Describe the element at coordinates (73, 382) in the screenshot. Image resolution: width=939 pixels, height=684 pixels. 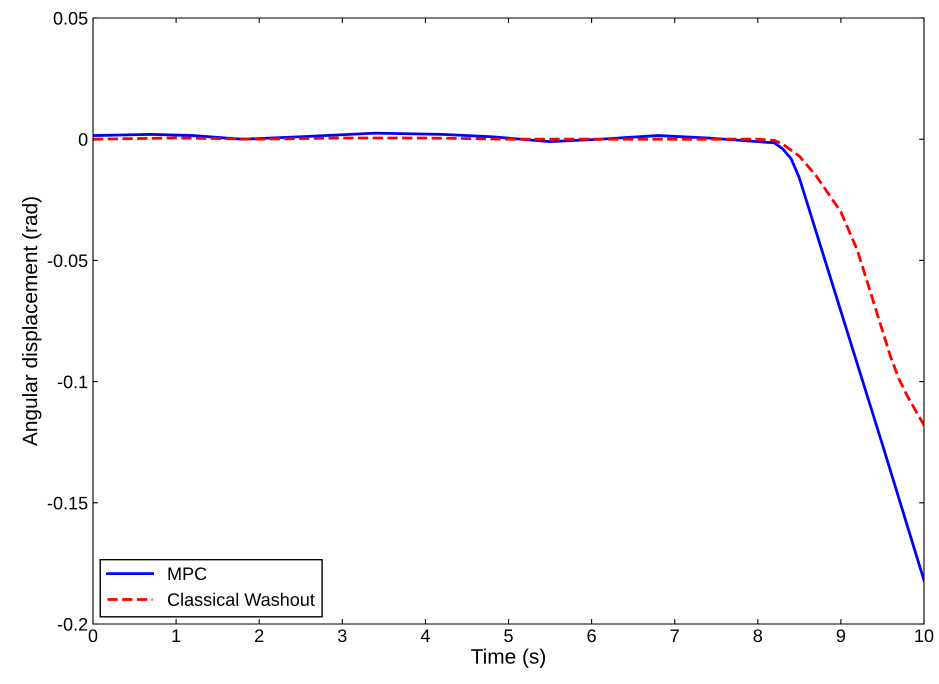
I see `y-tick-label: -0.1` at that location.